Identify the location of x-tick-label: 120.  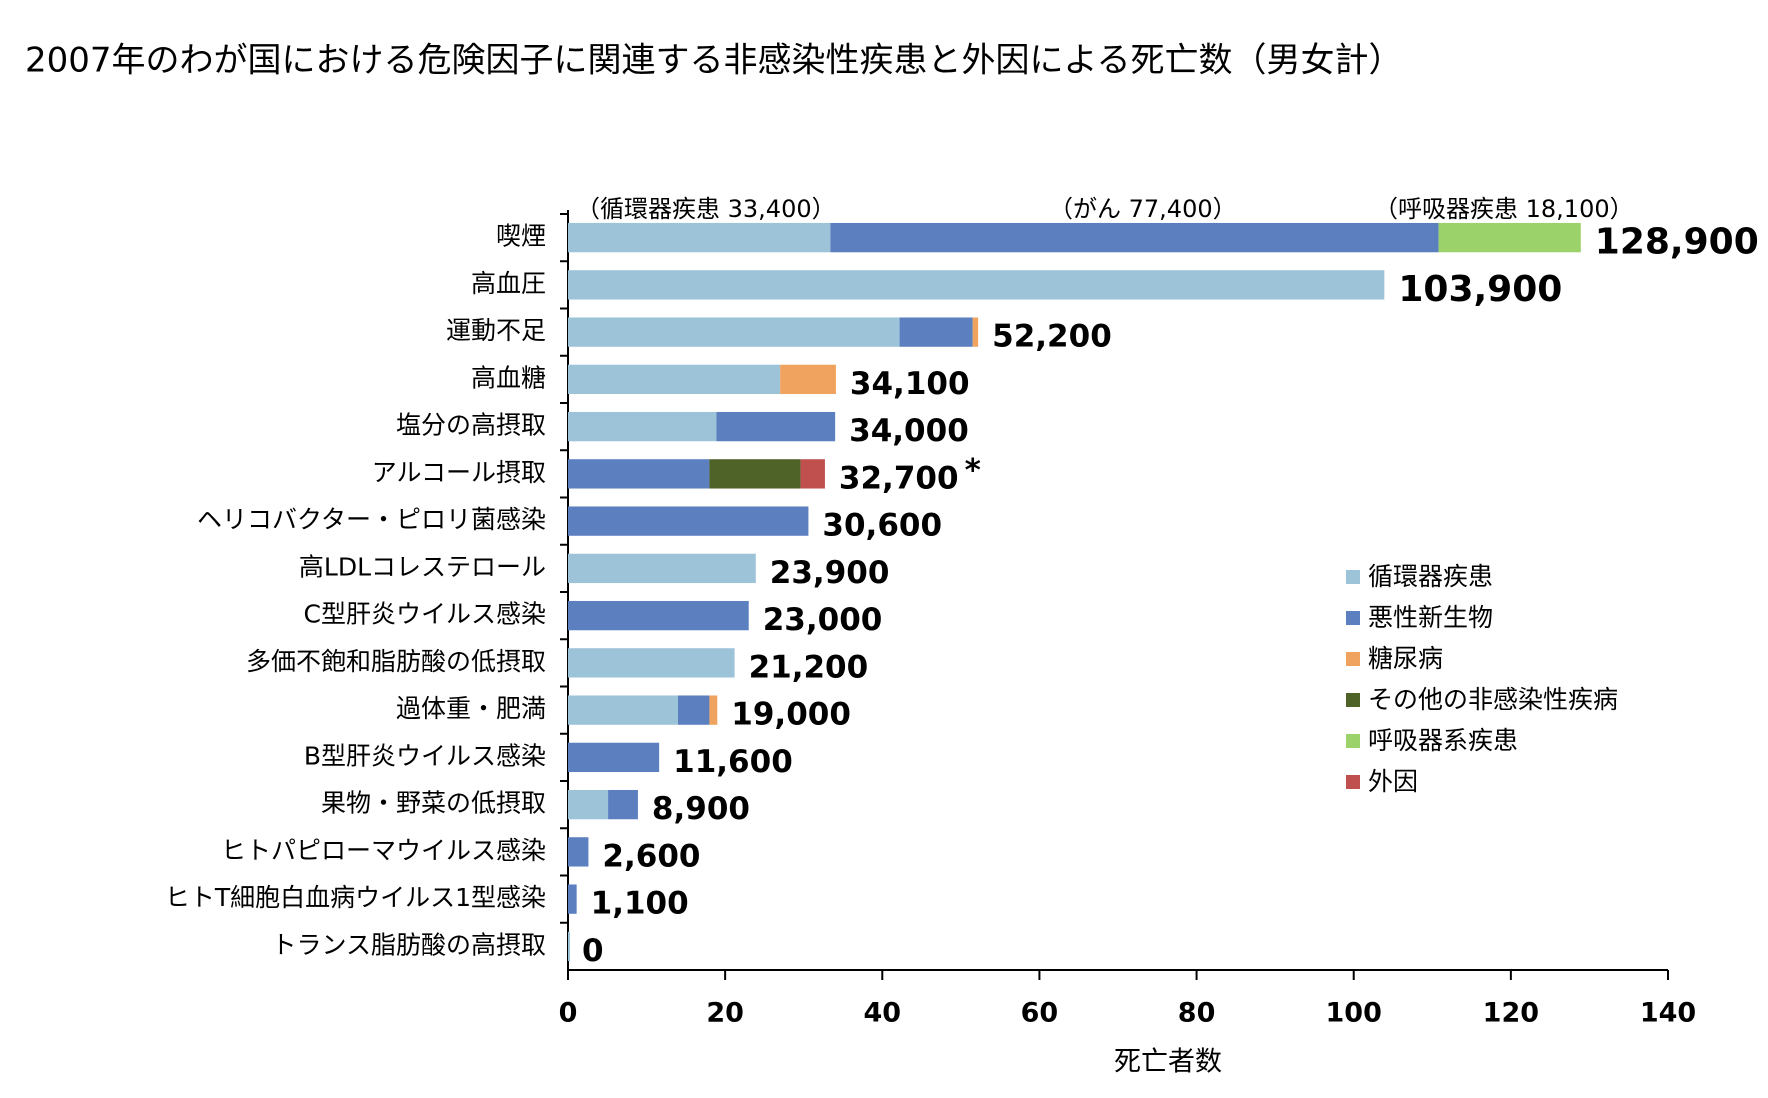
(1511, 1013).